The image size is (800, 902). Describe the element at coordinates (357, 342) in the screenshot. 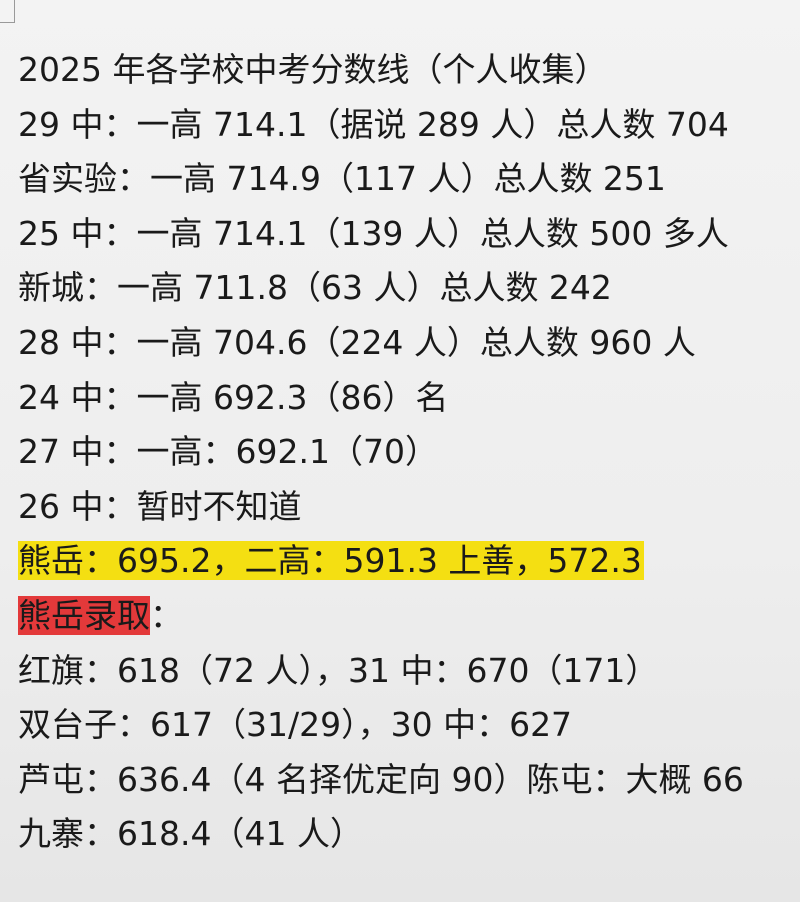

I see `score-line: 28 中：一高 704.6（224 人）总人数 960 人` at that location.